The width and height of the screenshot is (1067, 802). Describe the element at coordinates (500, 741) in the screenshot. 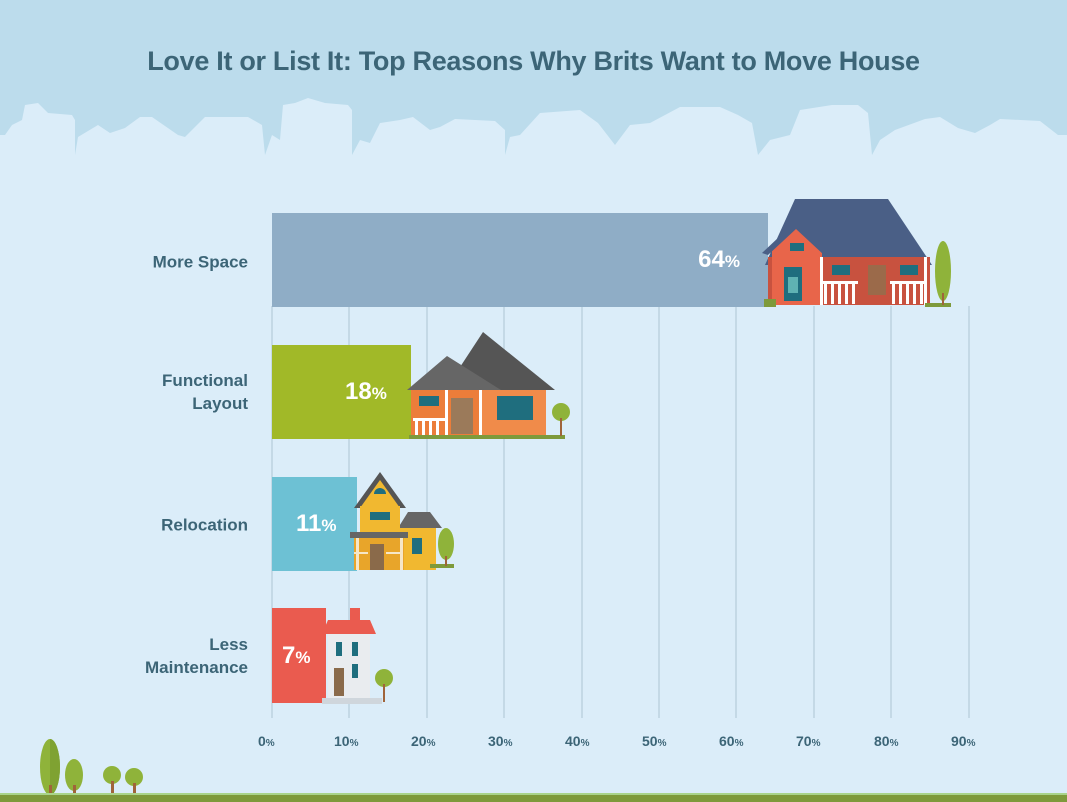

I see `x-tick-30: 30%` at that location.